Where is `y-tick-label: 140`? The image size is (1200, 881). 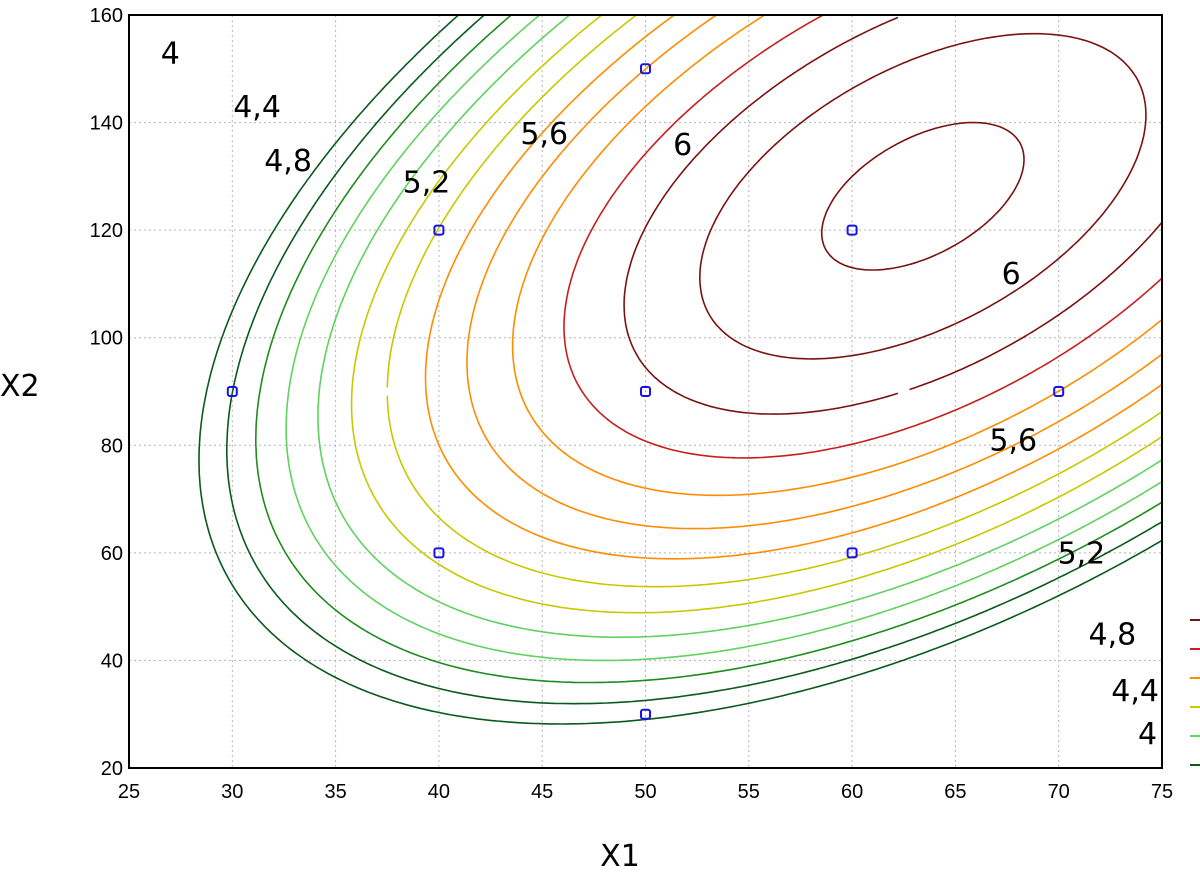 y-tick-label: 140 is located at coordinates (106, 124).